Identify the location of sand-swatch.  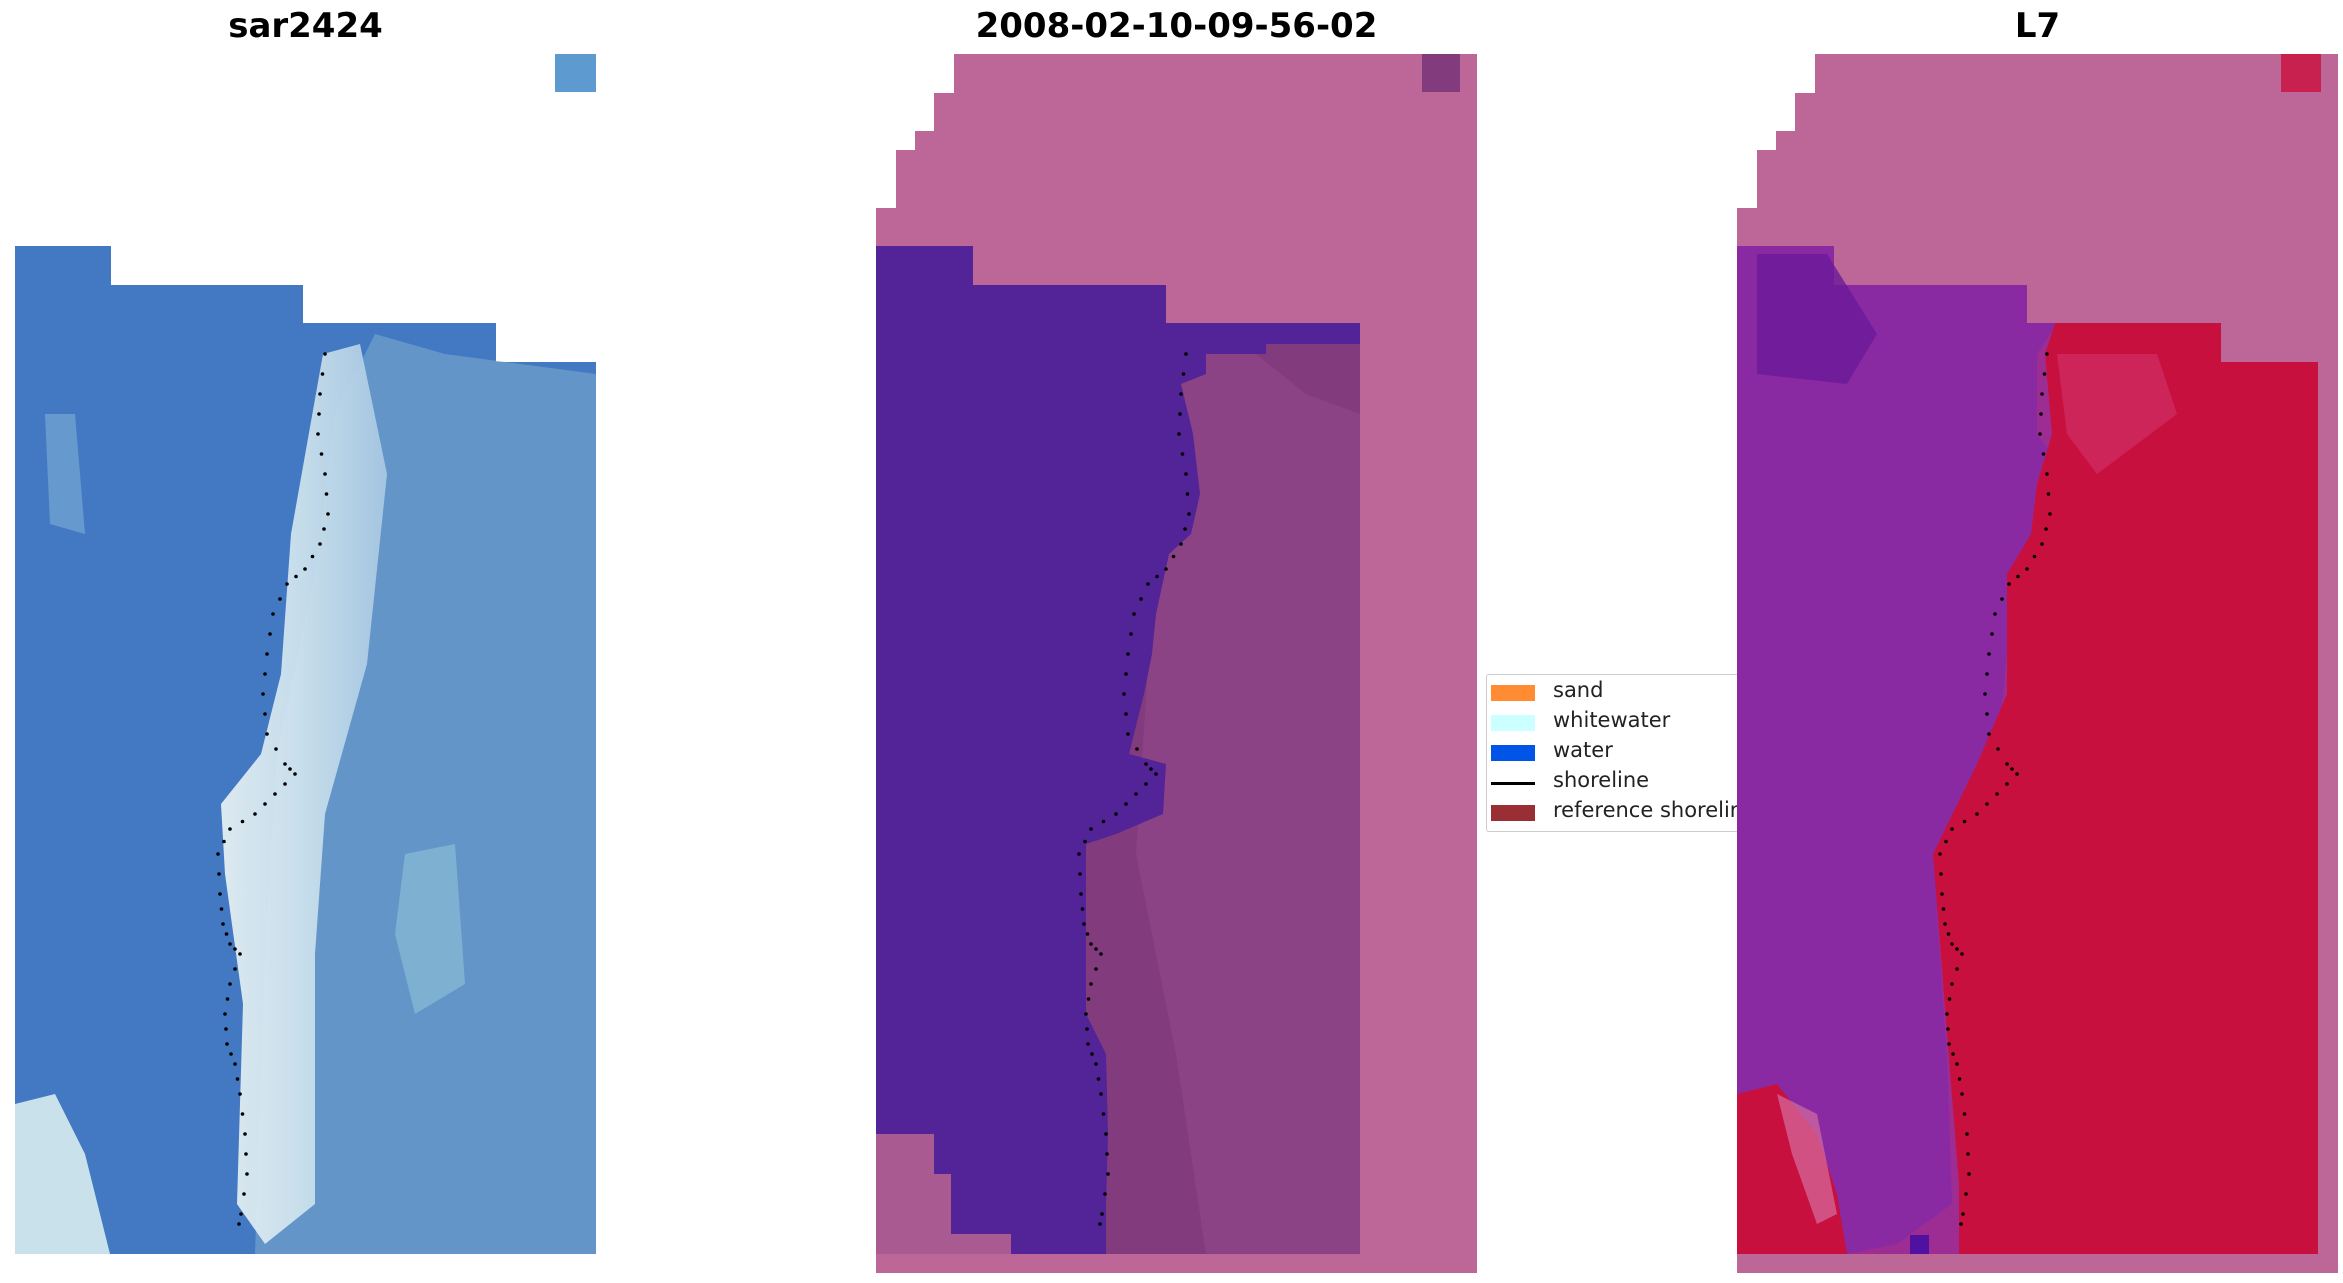
(1513, 693).